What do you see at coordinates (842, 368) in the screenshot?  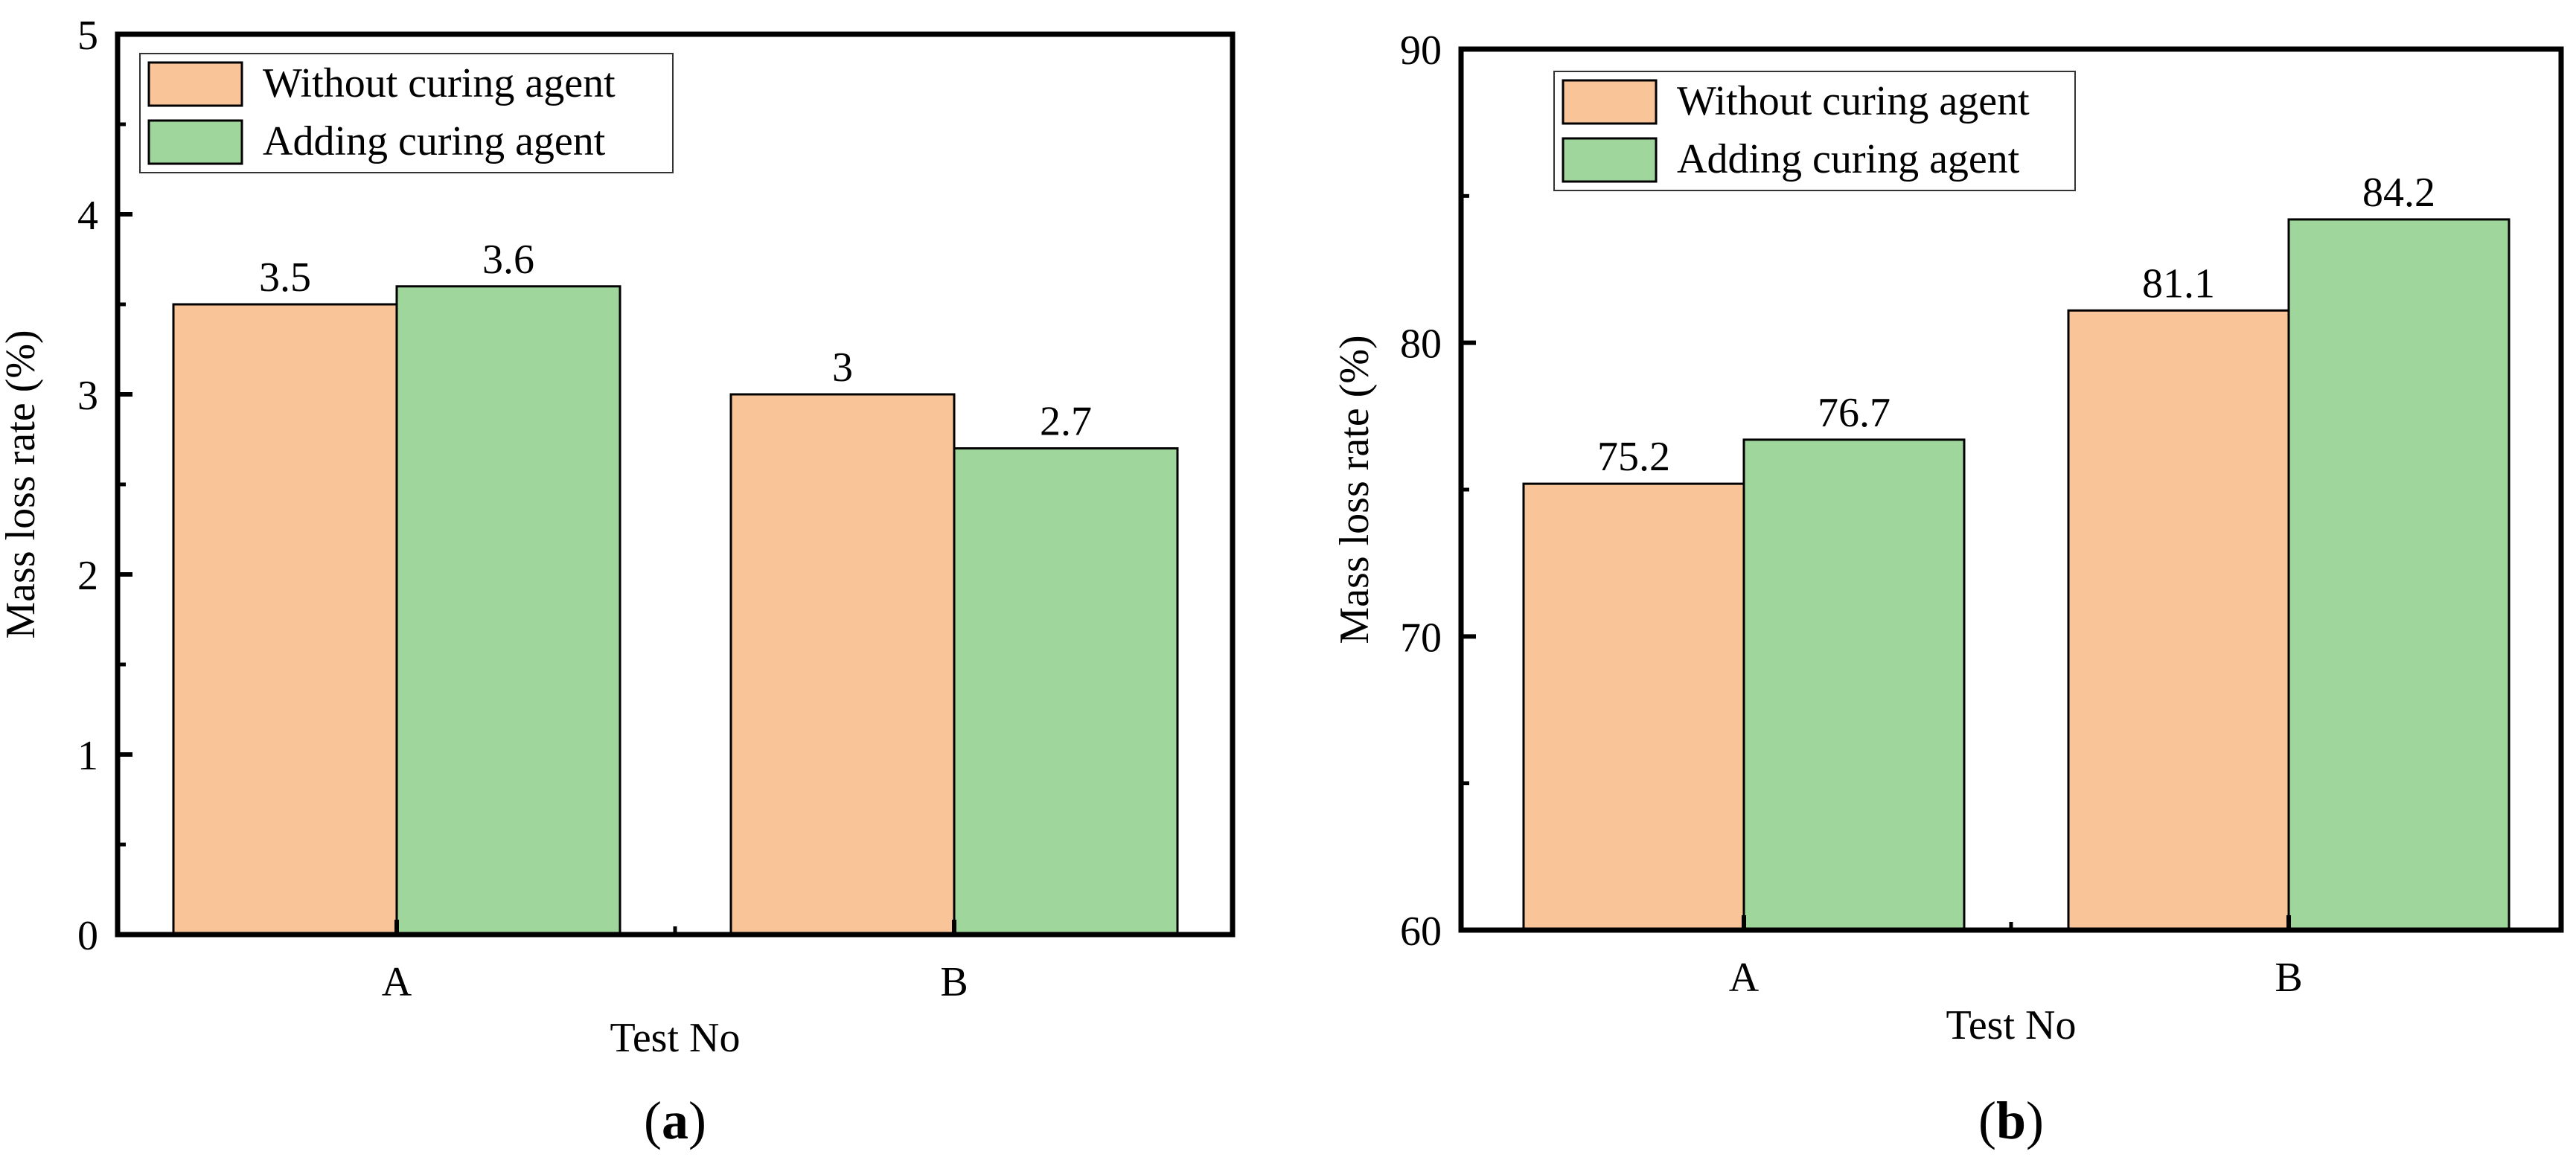 I see `data-label-b-without: 3` at bounding box center [842, 368].